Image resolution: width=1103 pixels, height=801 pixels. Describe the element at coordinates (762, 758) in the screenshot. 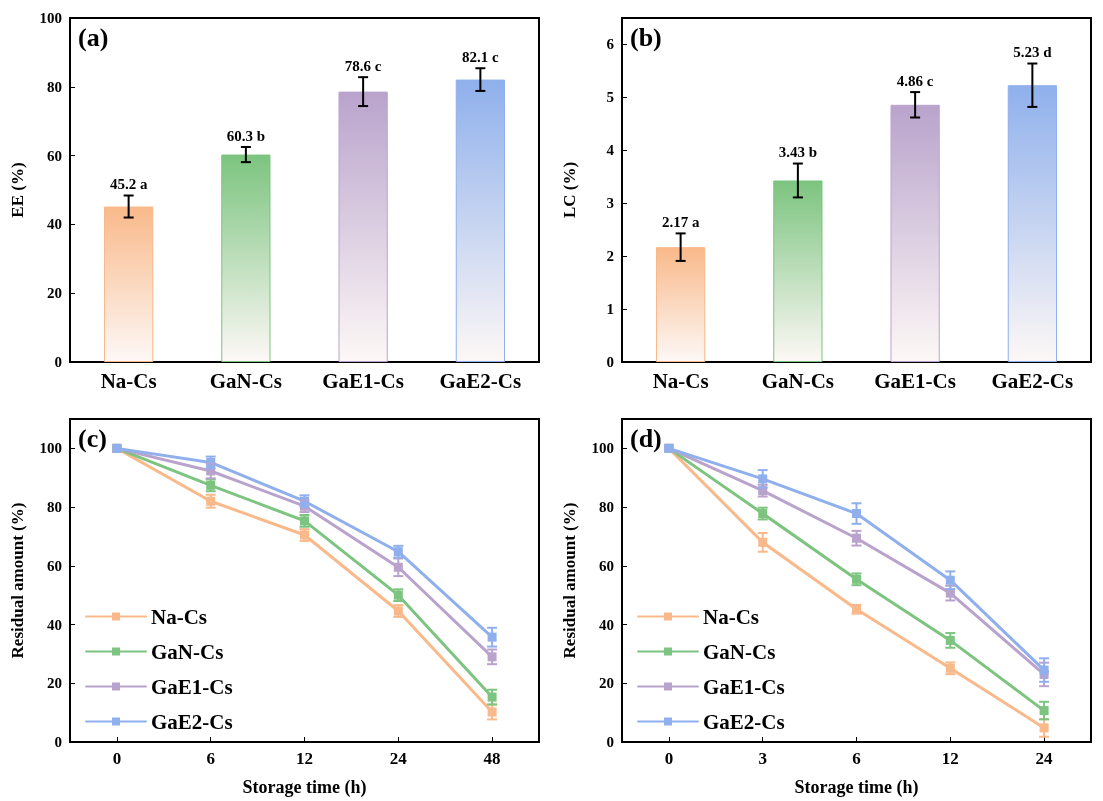

I see `x-tick-label: 3` at that location.